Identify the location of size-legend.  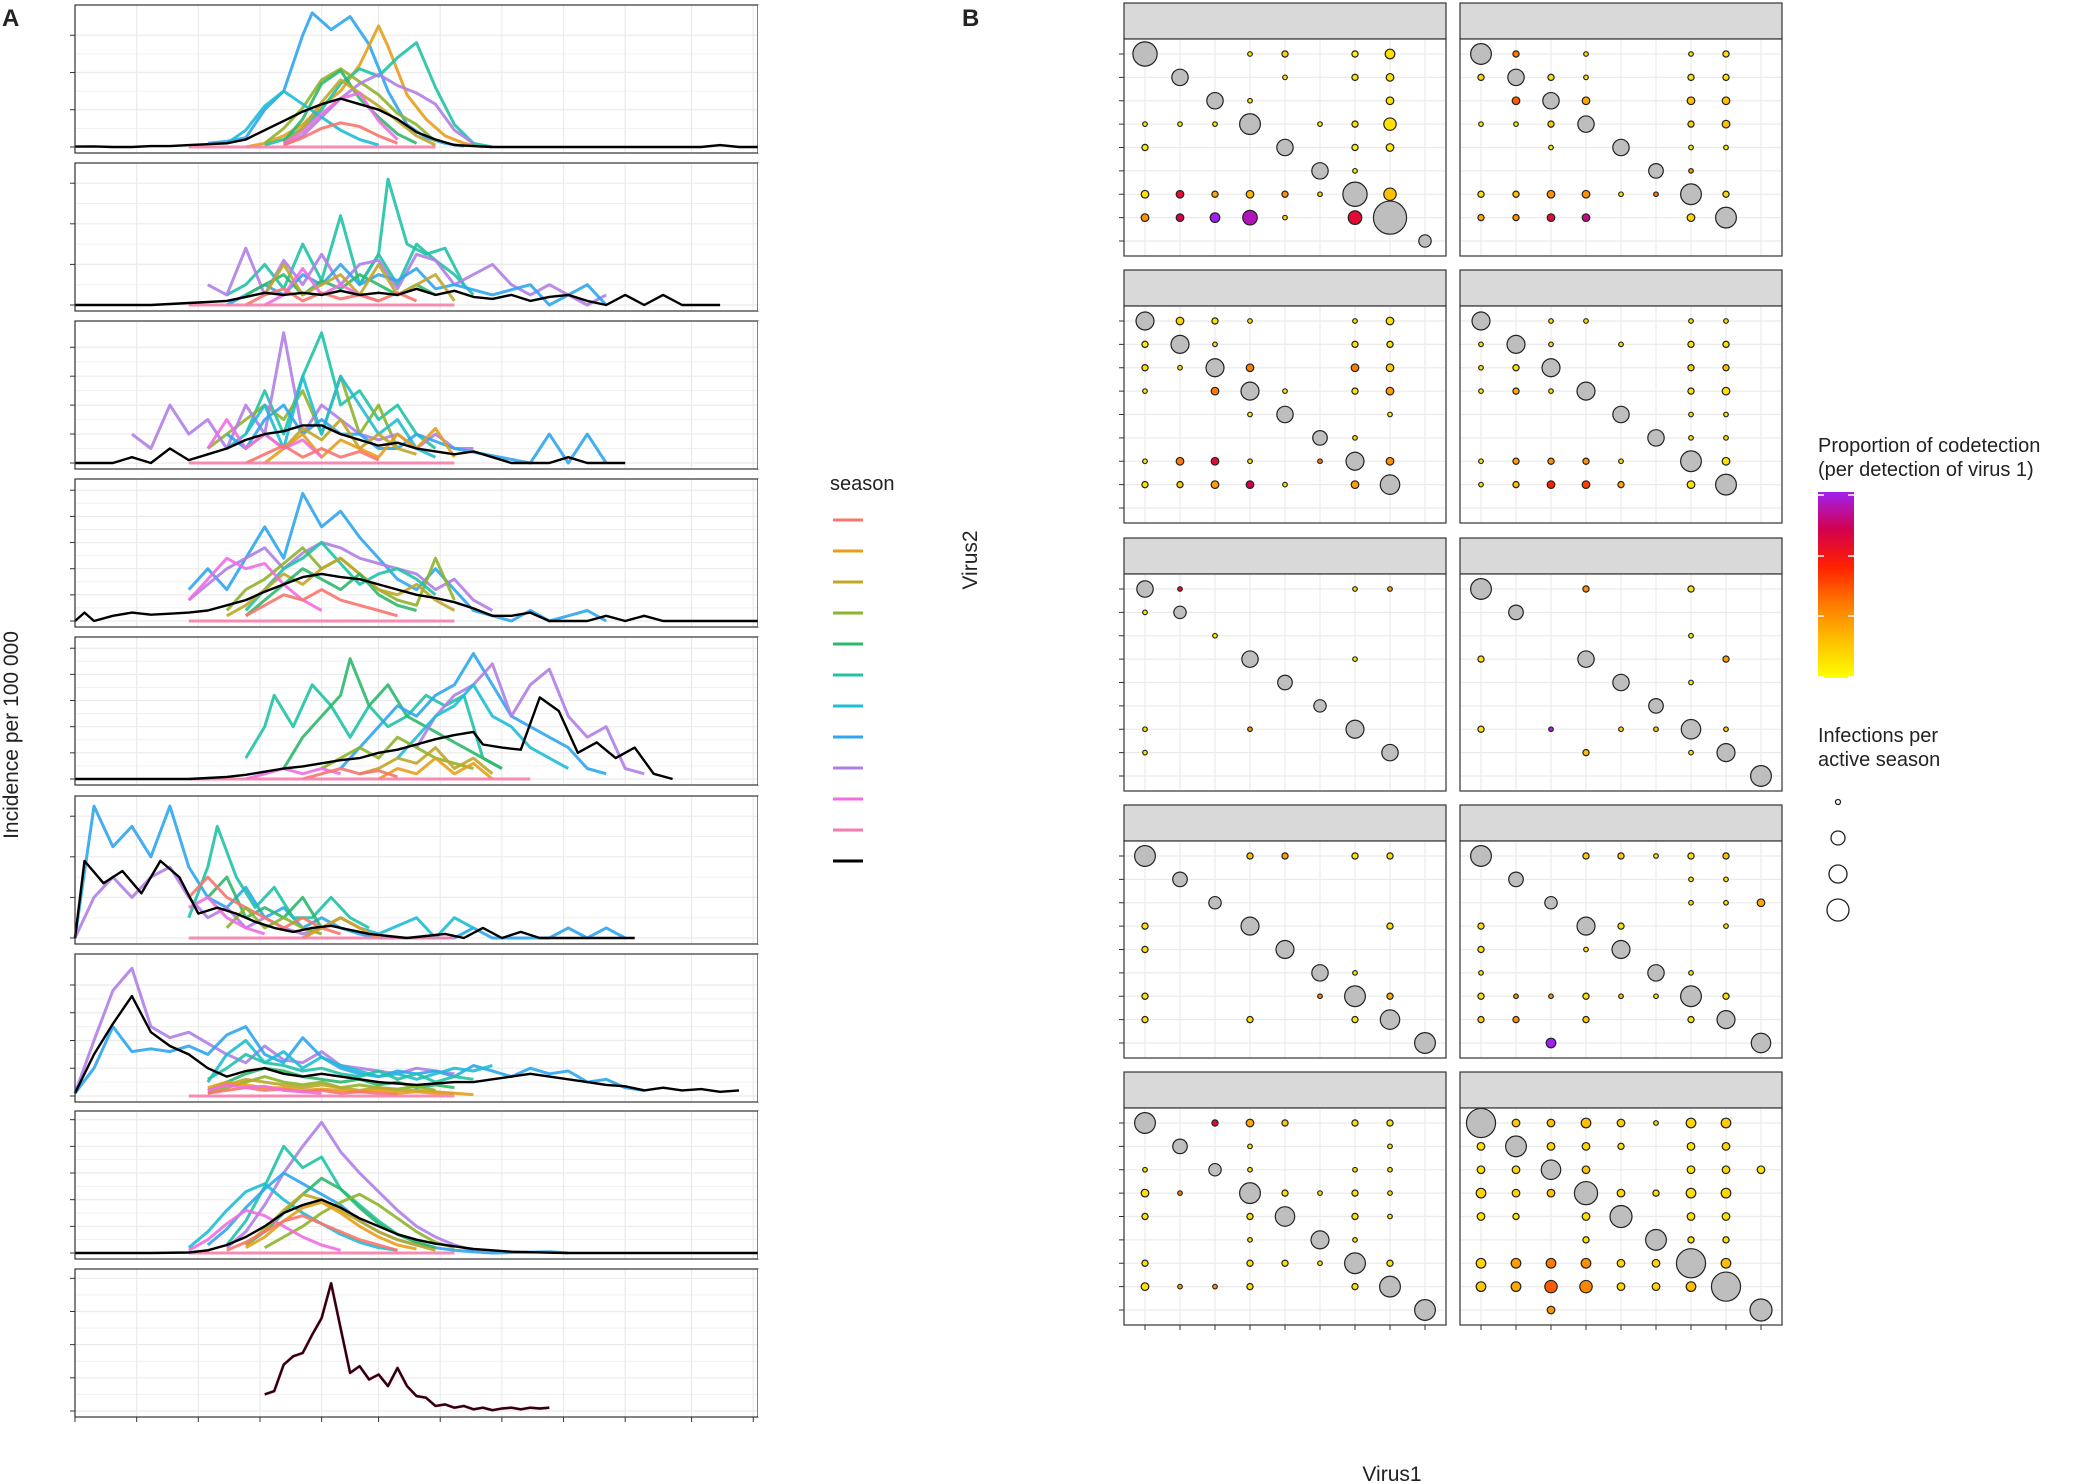
(1838, 860).